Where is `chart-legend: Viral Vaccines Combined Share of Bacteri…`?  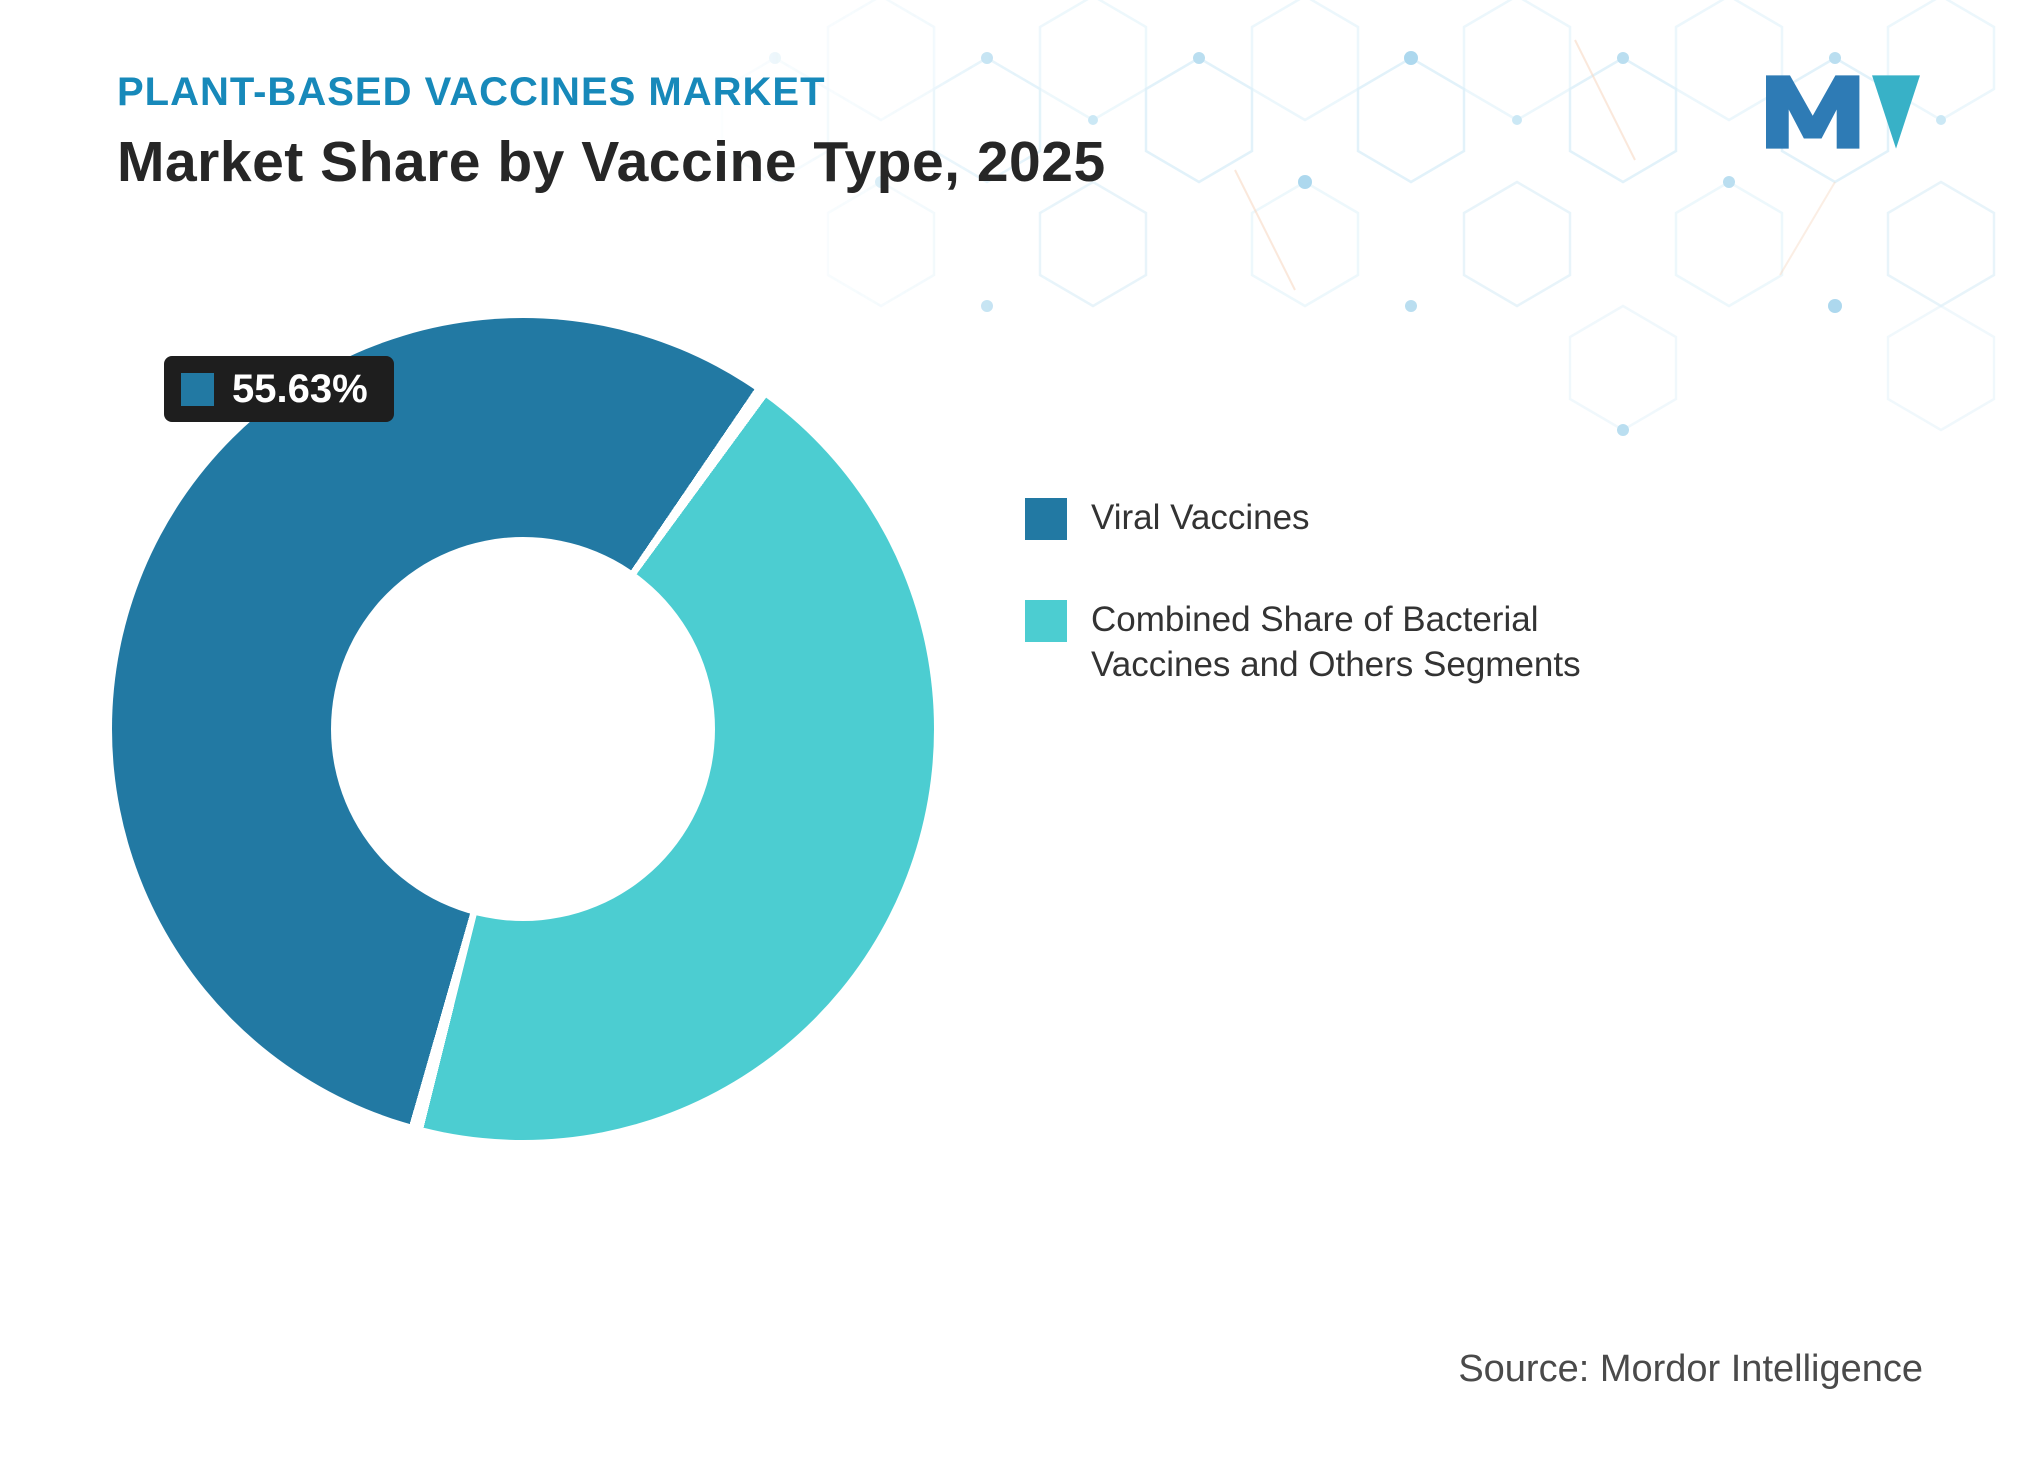
chart-legend: Viral Vaccines Combined Share of Bacteri… is located at coordinates (1345, 591).